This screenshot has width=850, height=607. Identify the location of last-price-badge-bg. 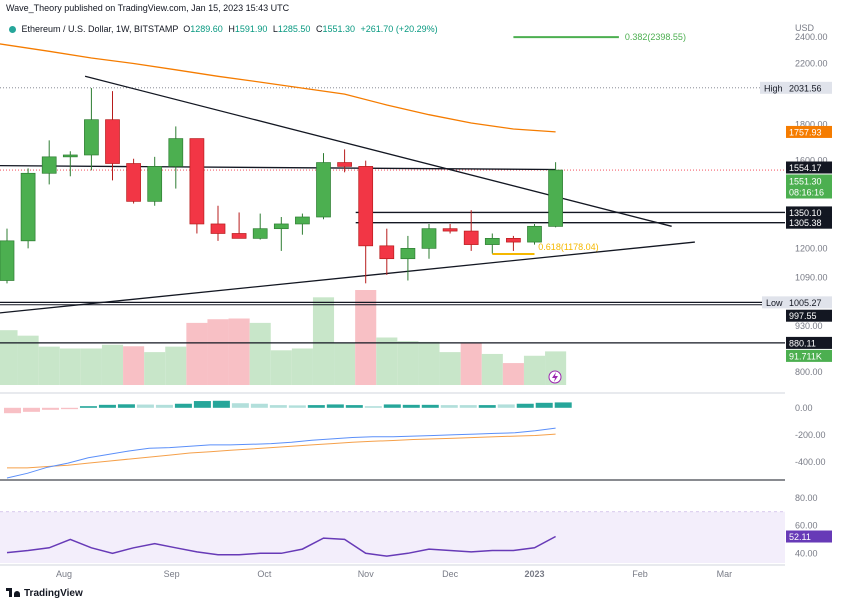
(809, 186).